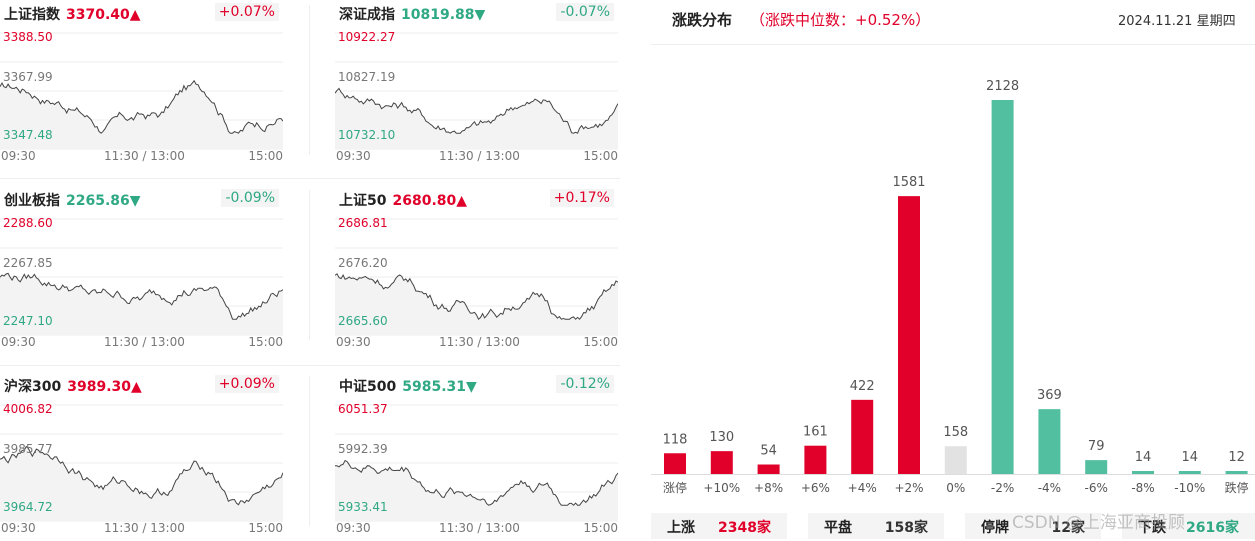  What do you see at coordinates (104, 387) in the screenshot?
I see `index-price: 3989.30▲` at bounding box center [104, 387].